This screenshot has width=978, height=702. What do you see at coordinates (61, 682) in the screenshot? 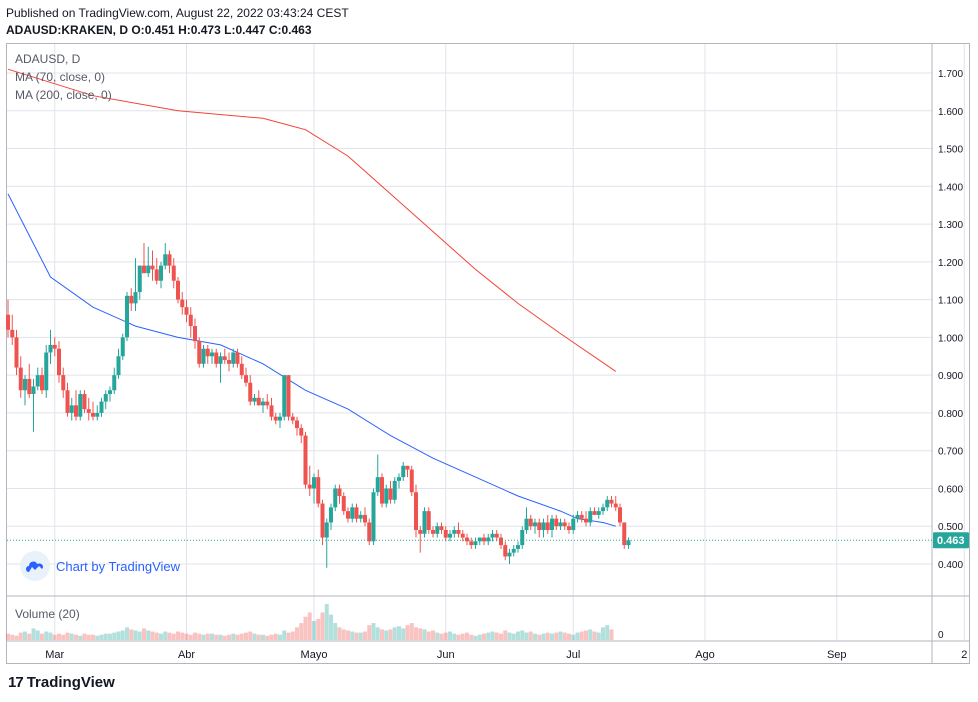
I see `footer-brand: 17 TradingView` at bounding box center [61, 682].